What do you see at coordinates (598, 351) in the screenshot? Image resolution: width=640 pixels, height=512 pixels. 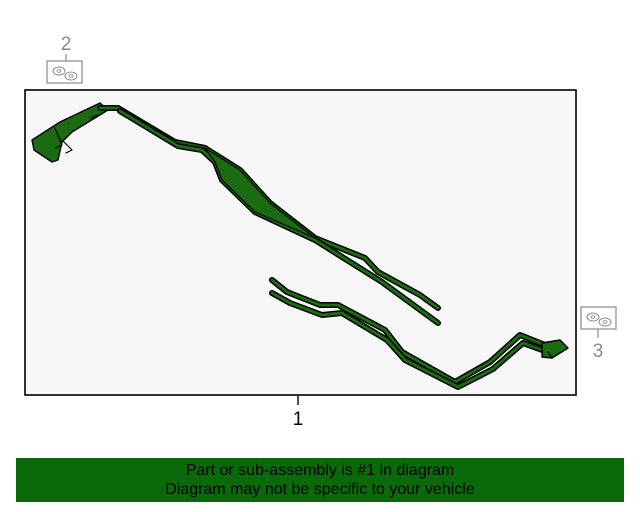 I see `callout-3-label: 3` at bounding box center [598, 351].